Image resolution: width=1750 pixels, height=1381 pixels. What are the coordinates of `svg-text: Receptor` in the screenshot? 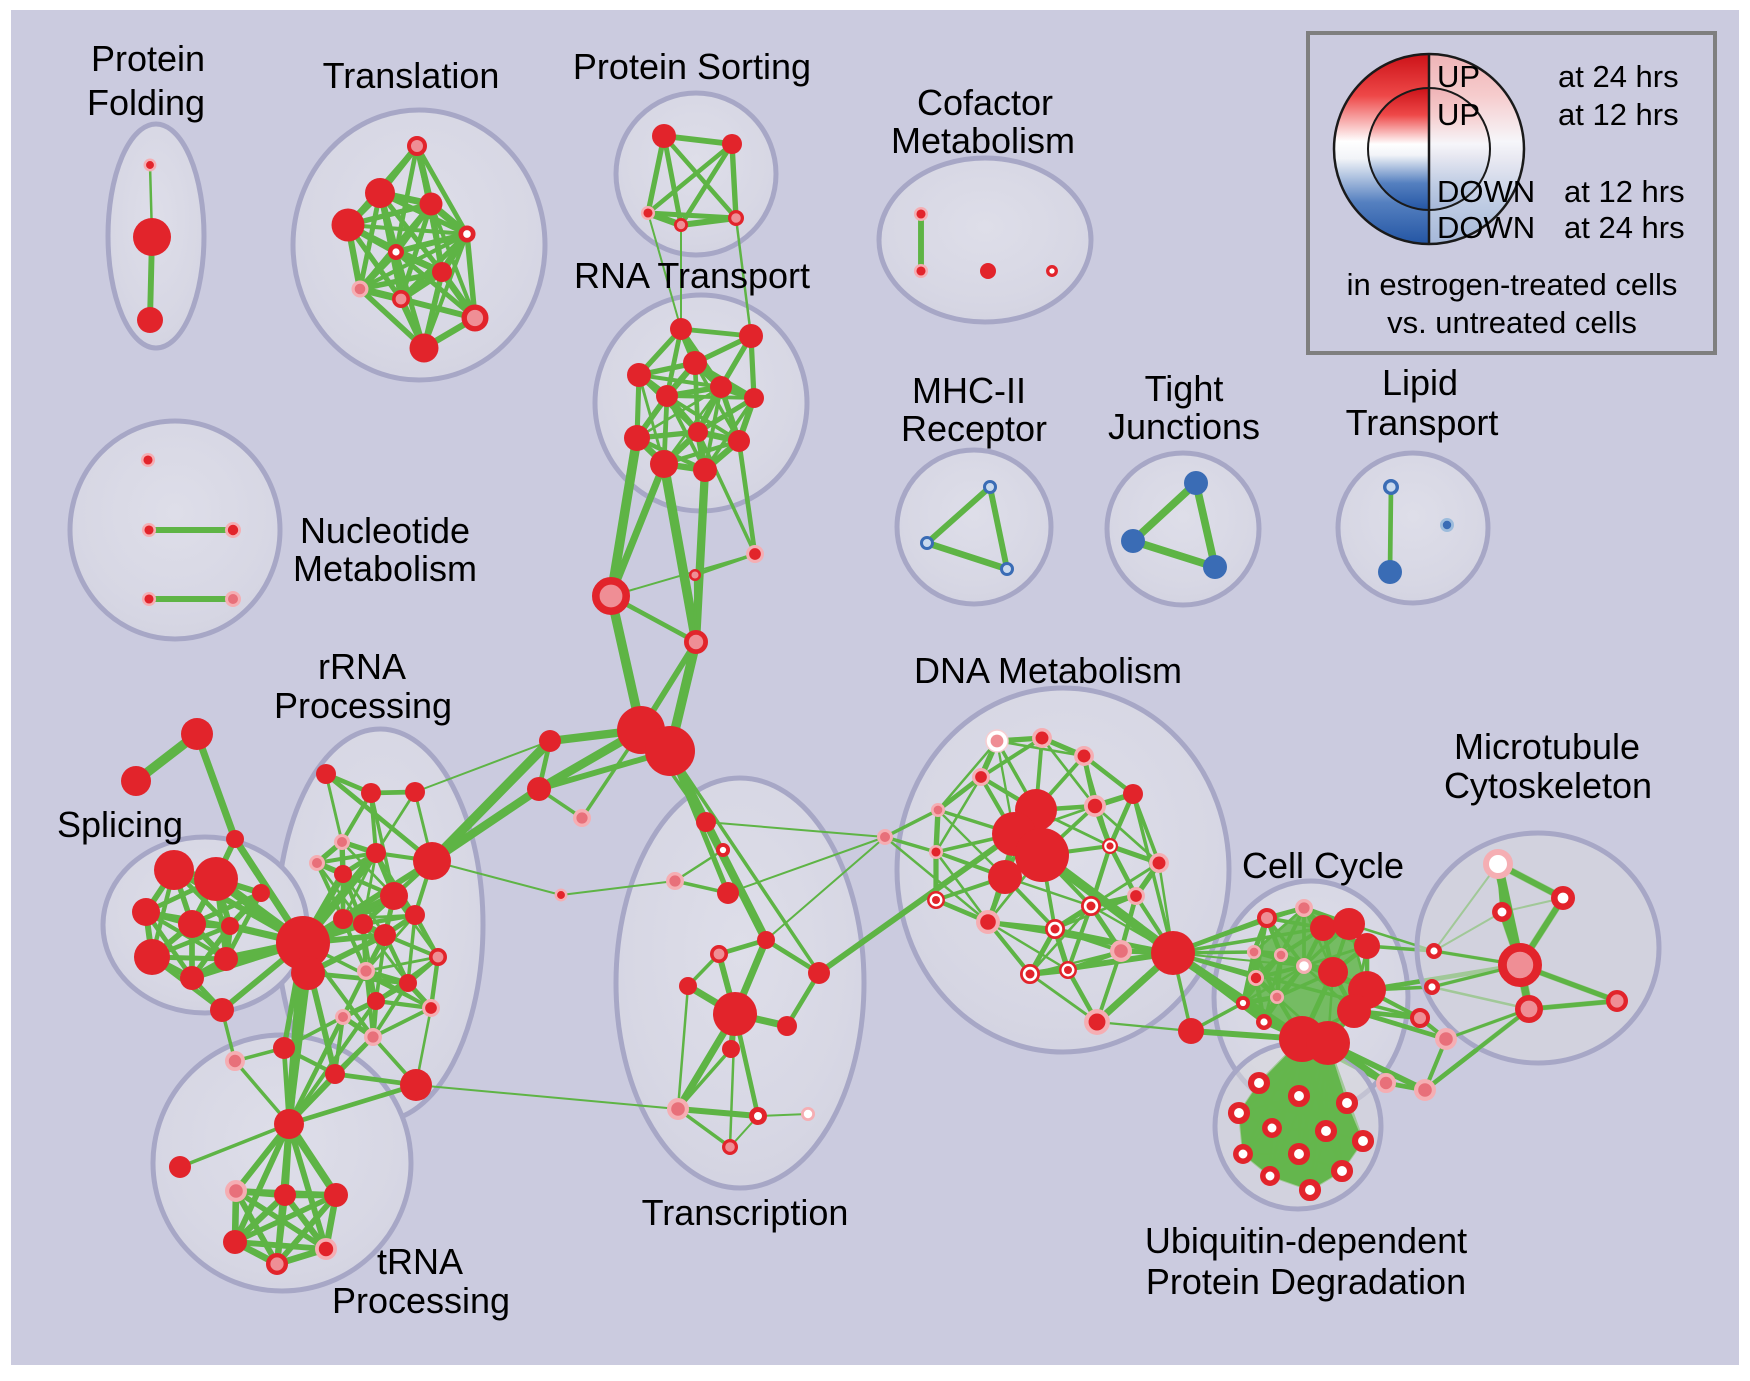 It's located at (974, 428).